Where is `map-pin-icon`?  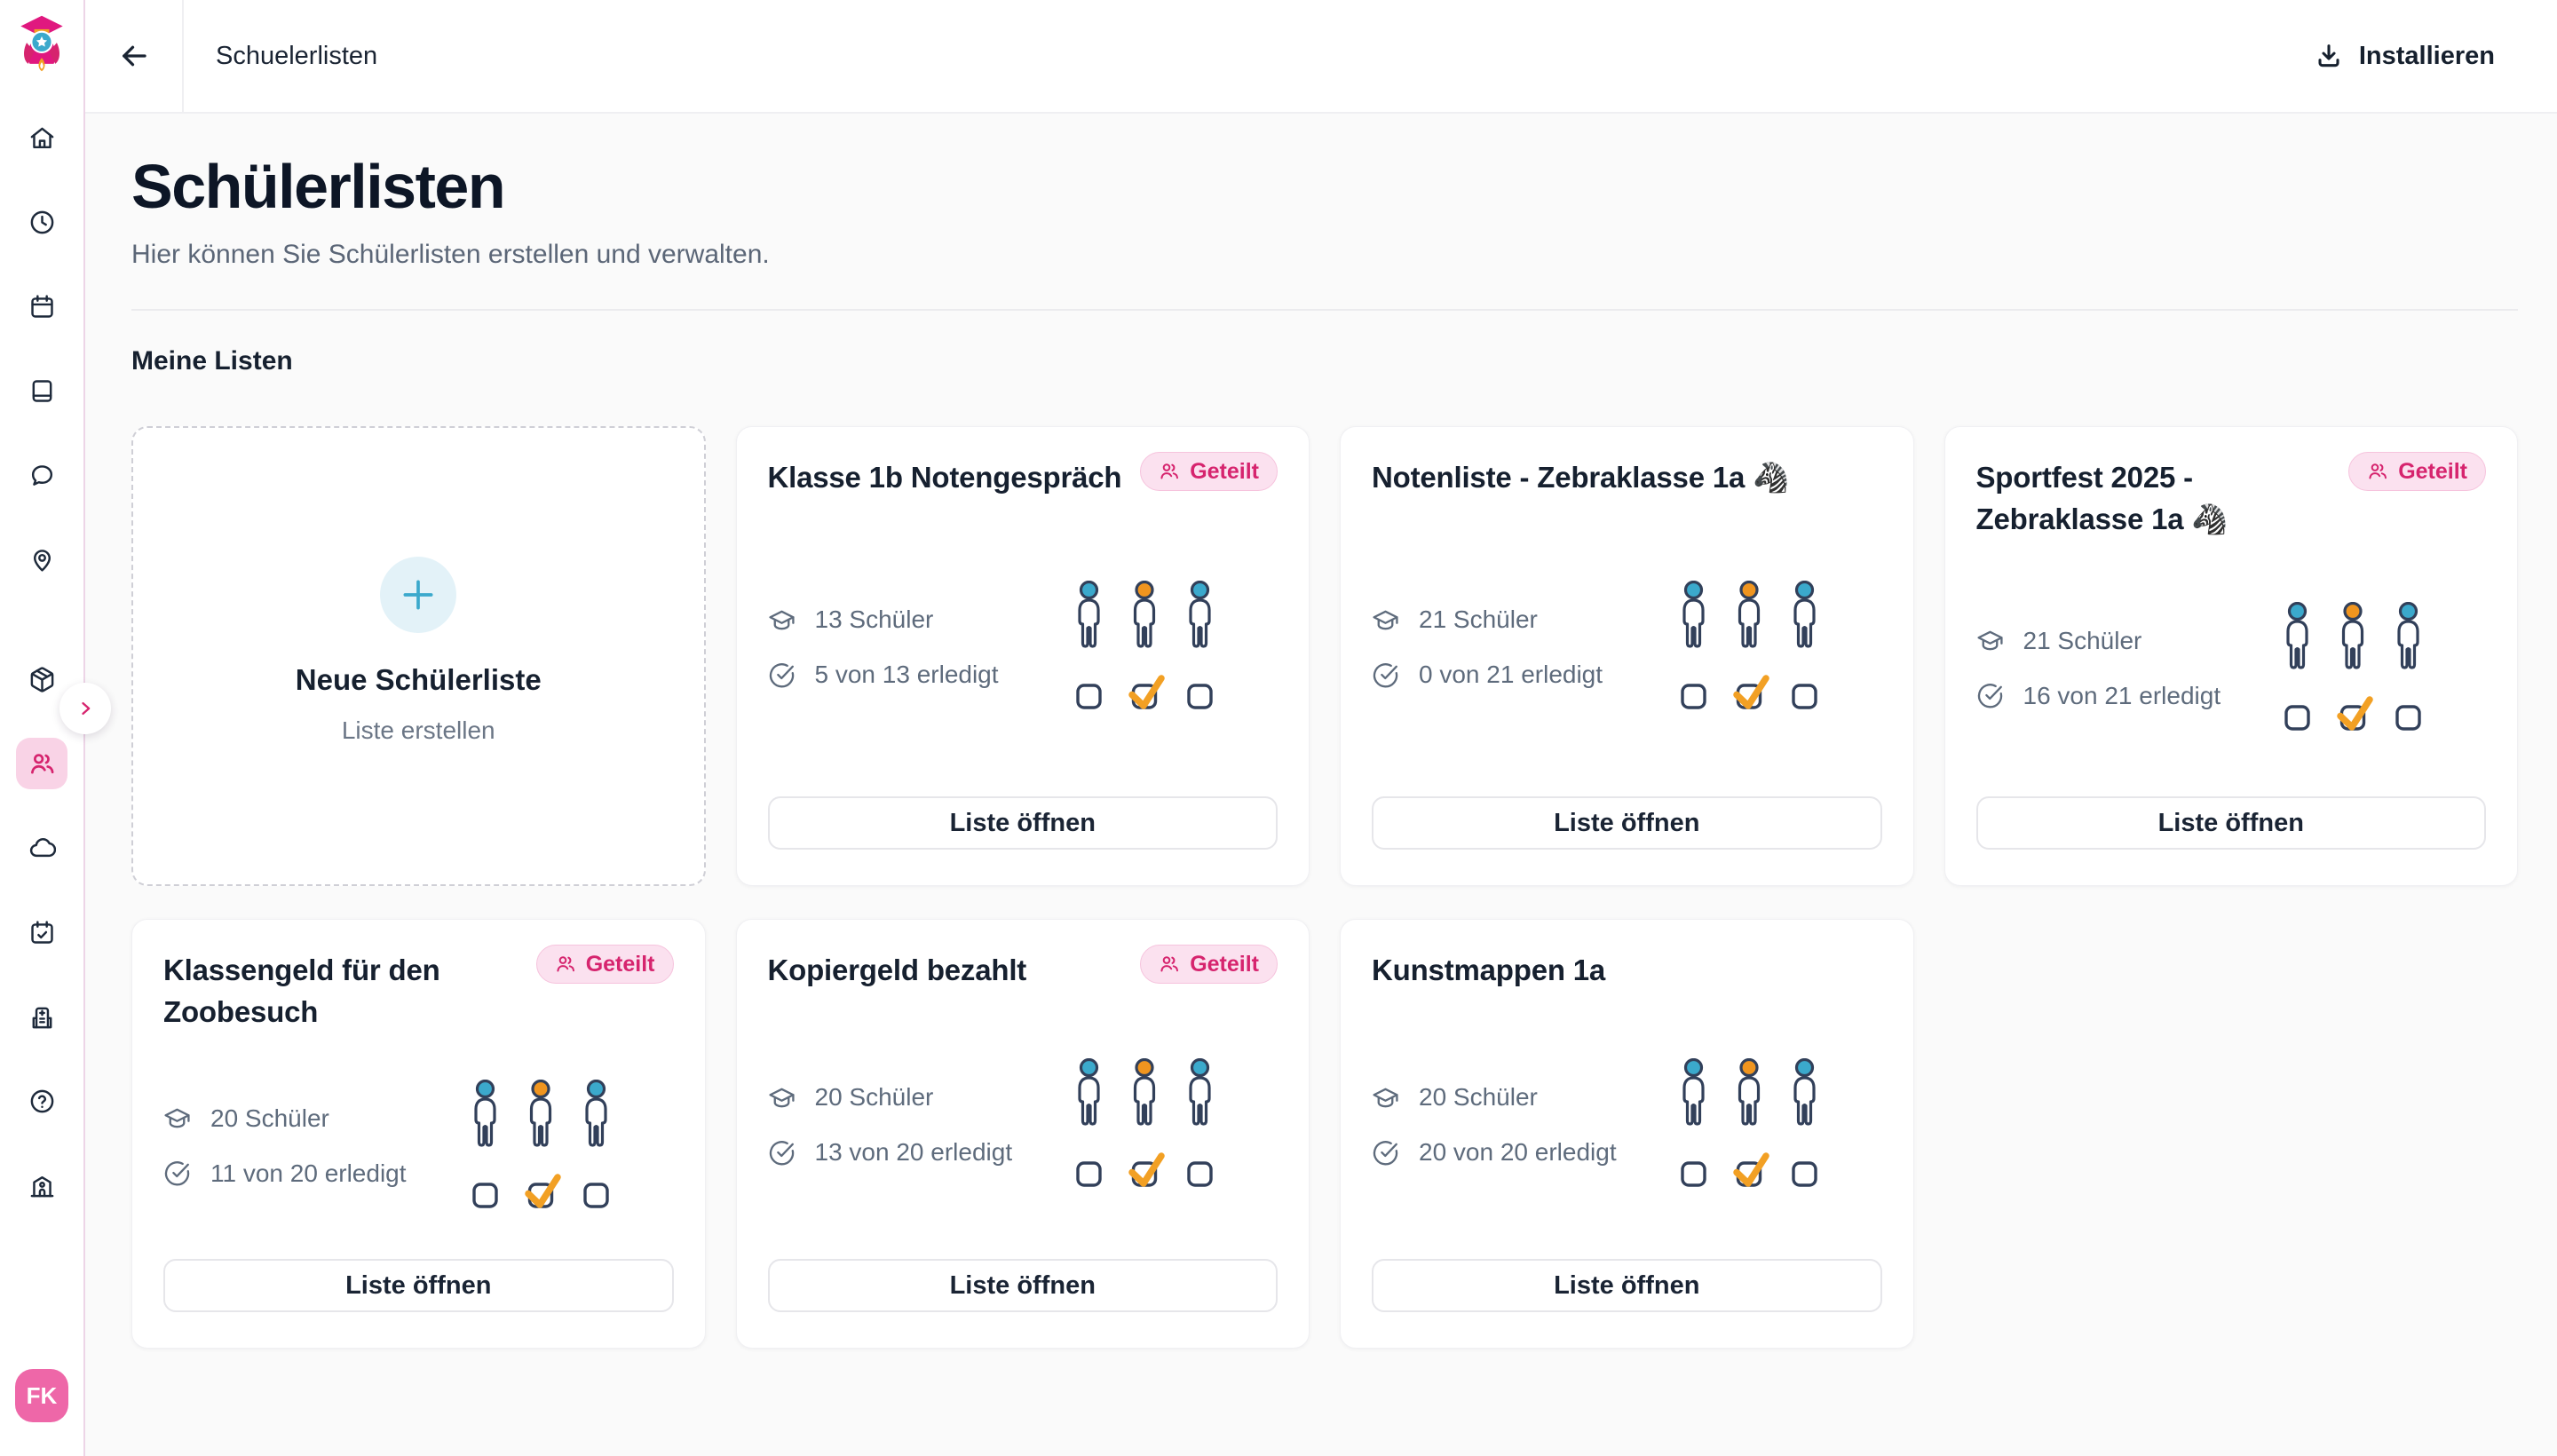
map-pin-icon is located at coordinates (42, 560).